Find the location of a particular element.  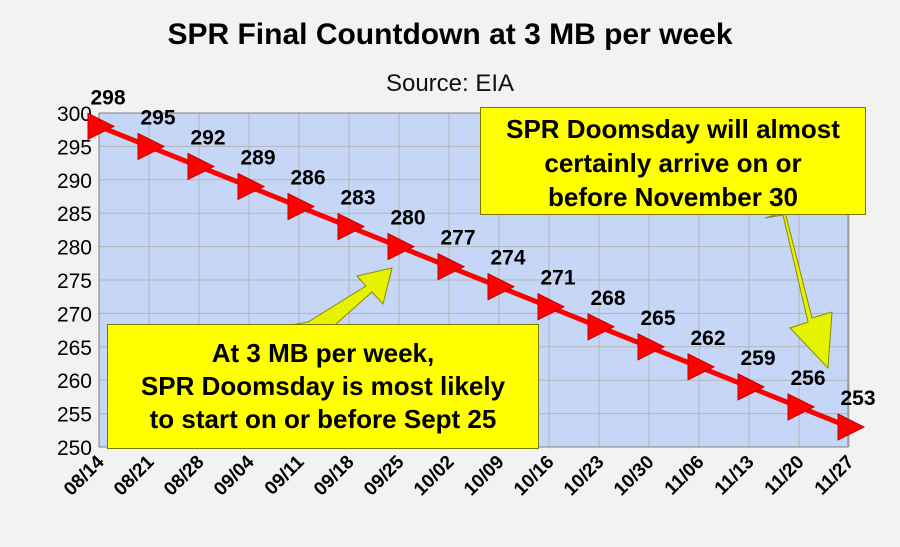

callout-september-line-1: At 3 MB per week, is located at coordinates (323, 353).